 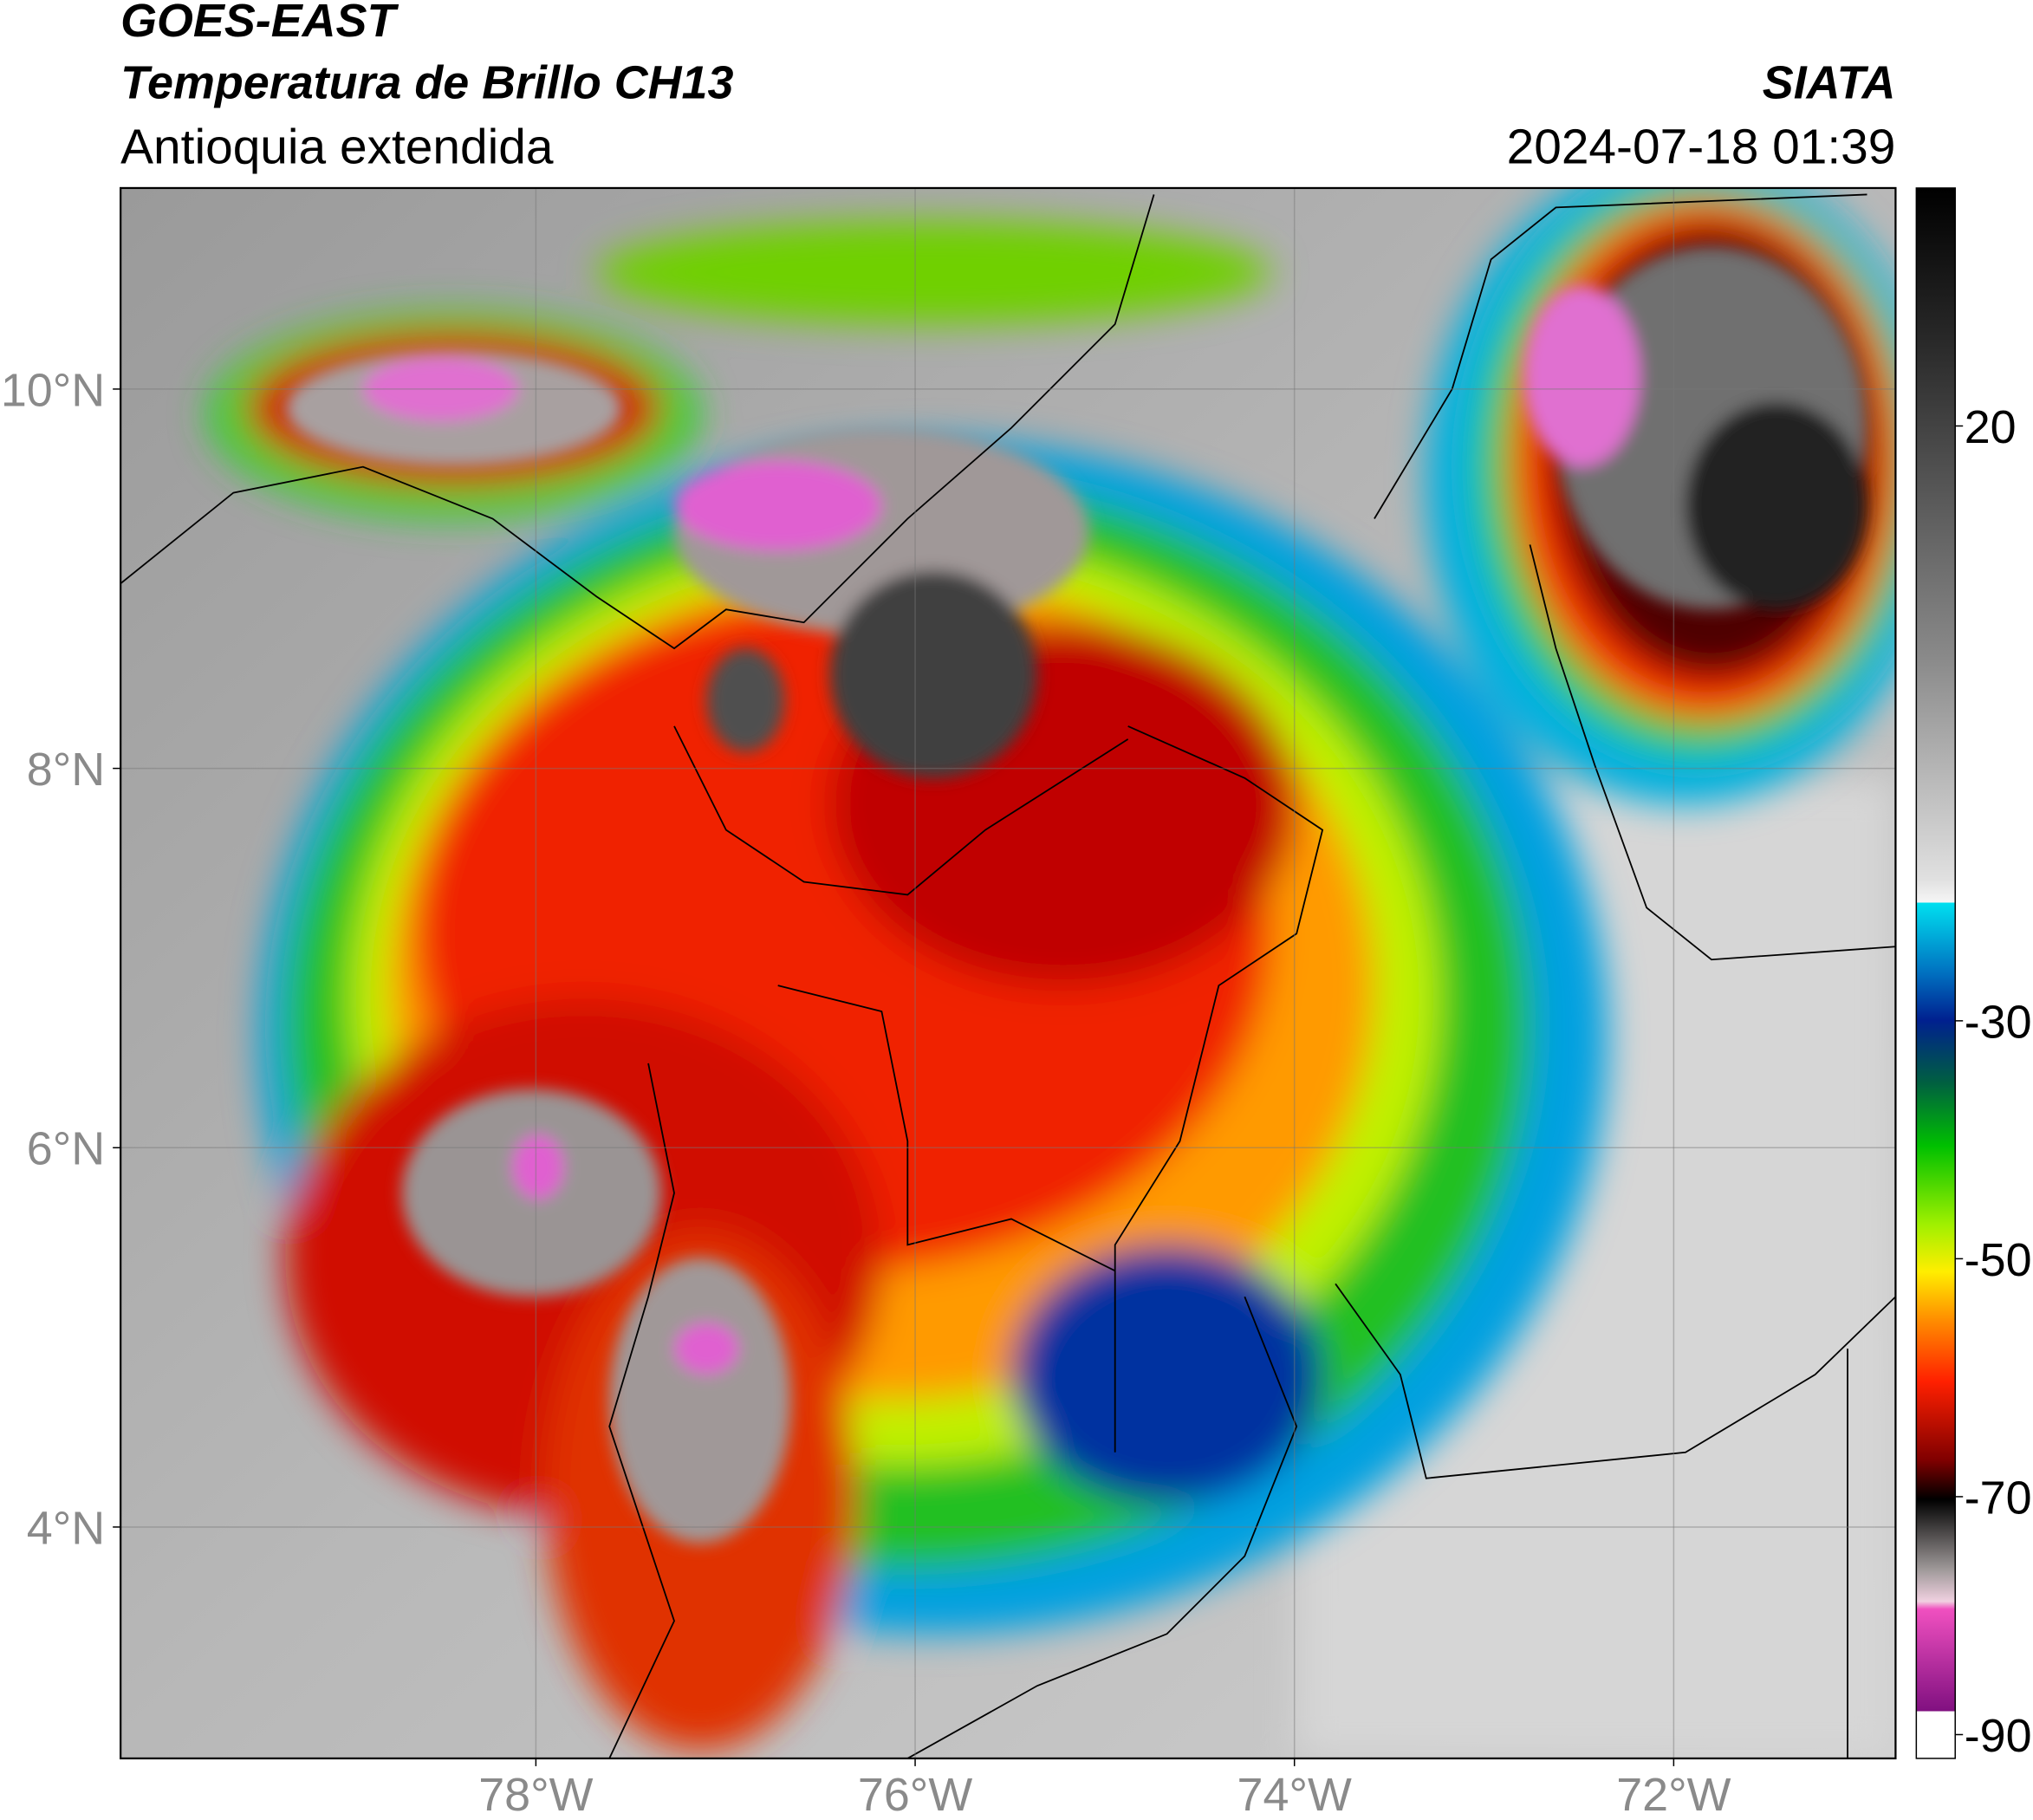 What do you see at coordinates (915, 1794) in the screenshot?
I see `x-tick-label: 76°W` at bounding box center [915, 1794].